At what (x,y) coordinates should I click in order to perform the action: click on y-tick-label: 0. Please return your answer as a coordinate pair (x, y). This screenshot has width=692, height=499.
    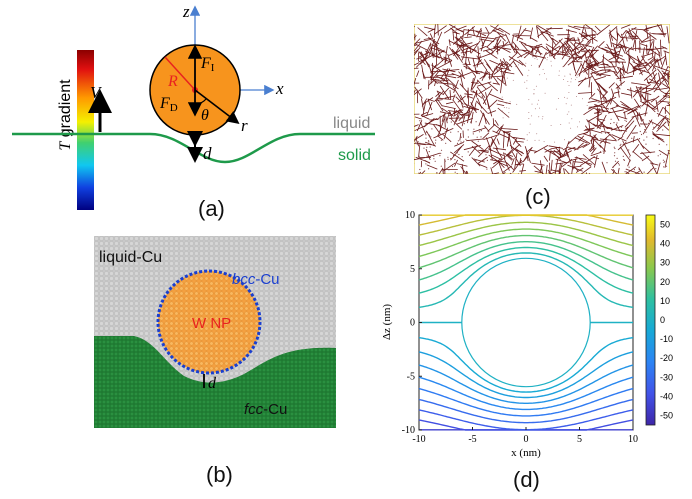
    Looking at the image, I should click on (412, 323).